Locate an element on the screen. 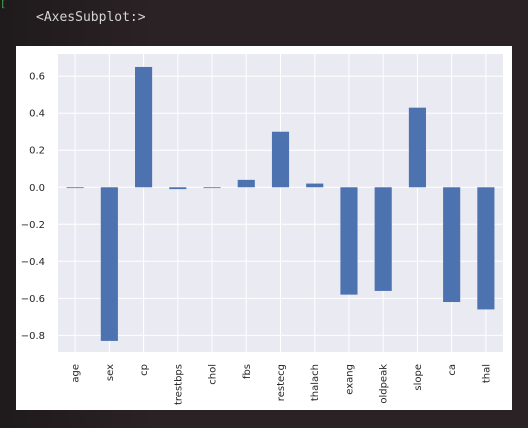  x-tick-label: thalach is located at coordinates (315, 382).